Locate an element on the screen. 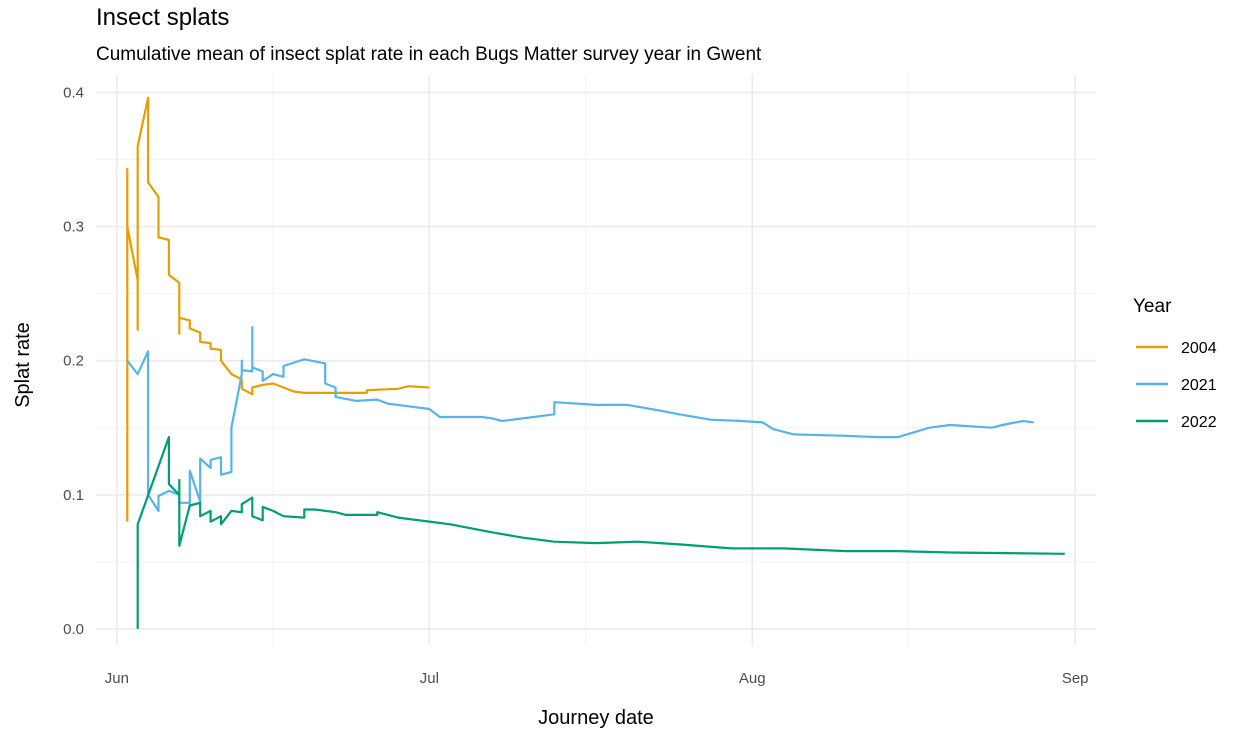 This screenshot has width=1238, height=736. legend-label-2004: 2004 is located at coordinates (1199, 348).